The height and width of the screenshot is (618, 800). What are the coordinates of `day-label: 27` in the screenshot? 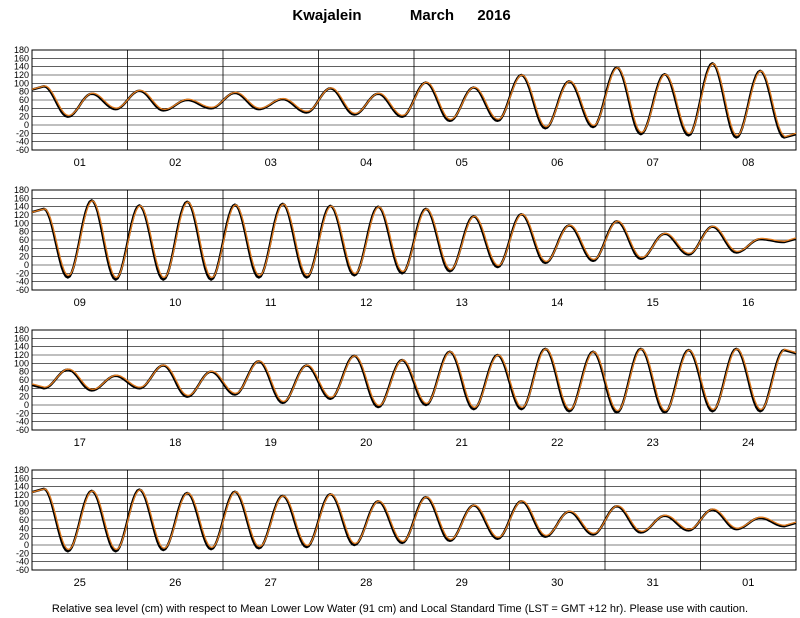 It's located at (271, 583).